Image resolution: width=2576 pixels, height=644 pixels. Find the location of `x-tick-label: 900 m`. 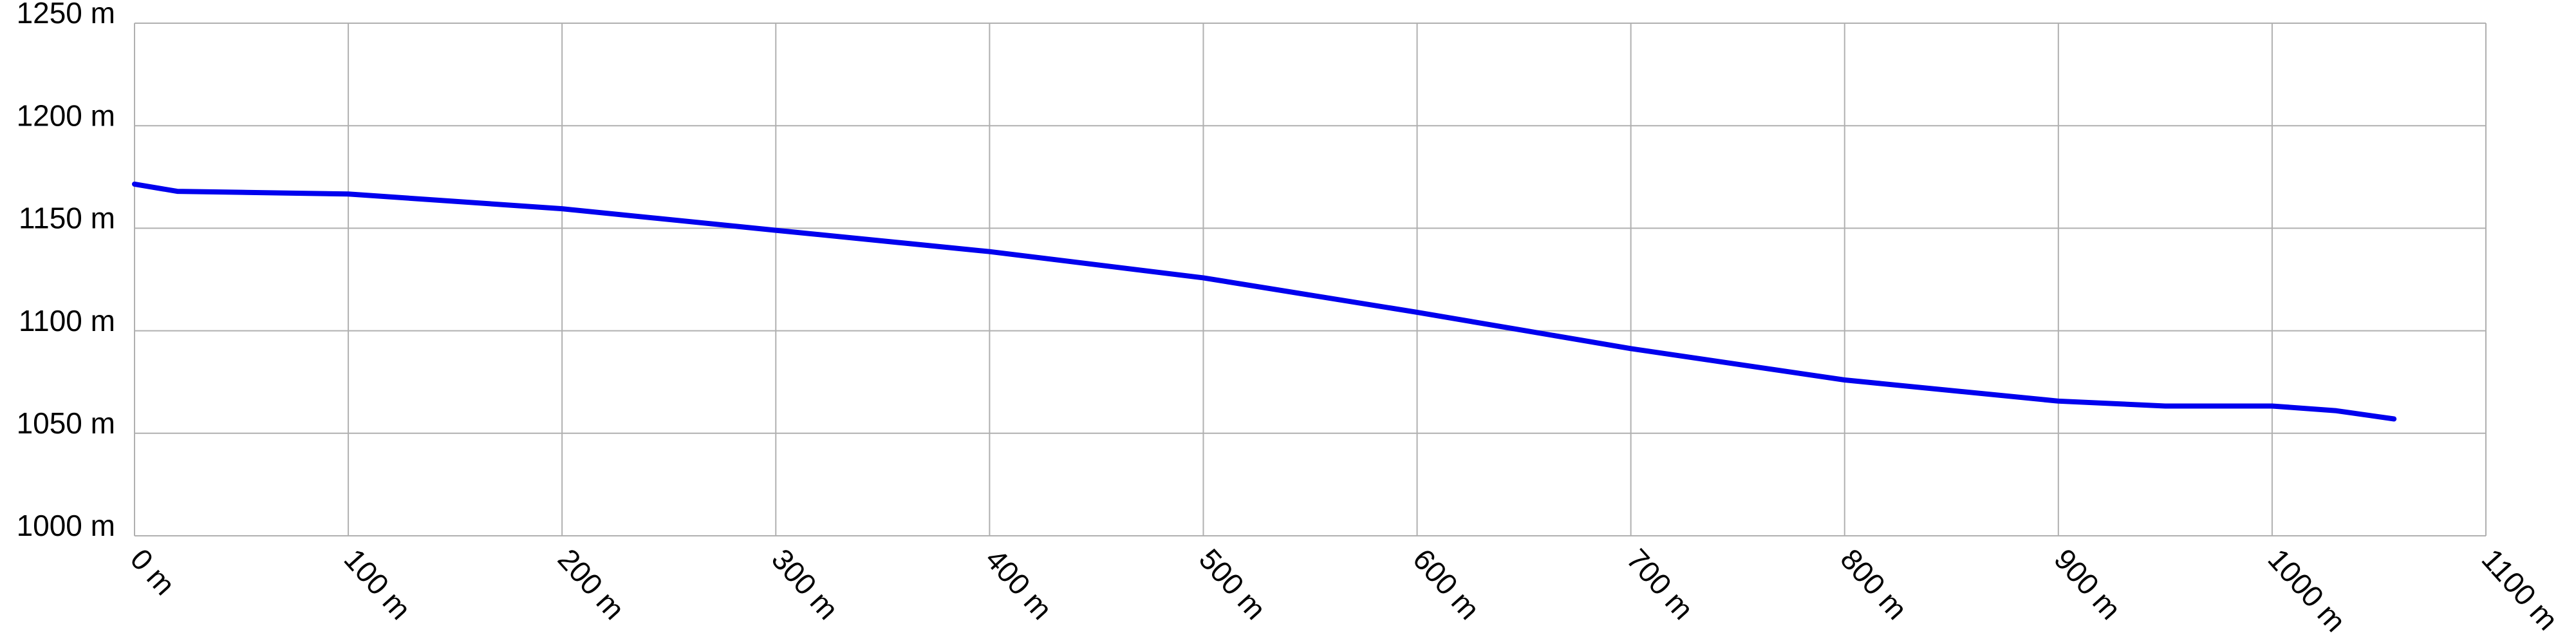

x-tick-label: 900 m is located at coordinates (2087, 584).